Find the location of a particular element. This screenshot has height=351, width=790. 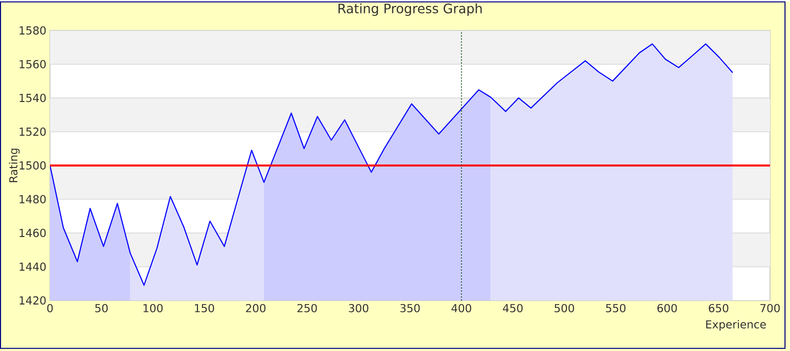

y-tick-label: 1480 is located at coordinates (33, 199).